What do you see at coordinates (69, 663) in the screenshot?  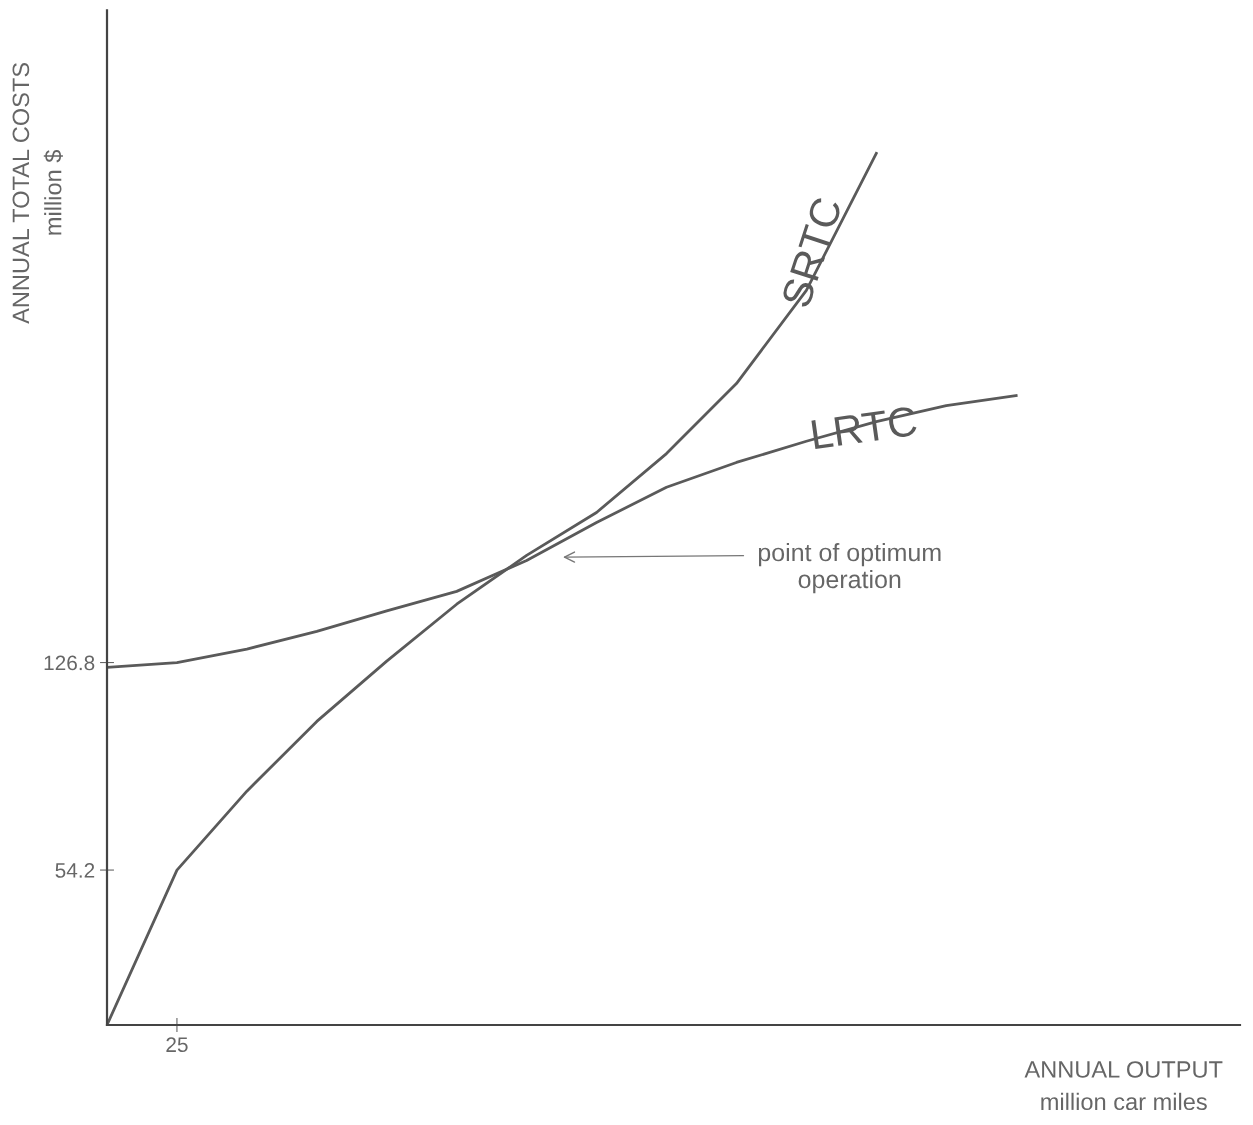 I see `y-tick-label: 126.8` at bounding box center [69, 663].